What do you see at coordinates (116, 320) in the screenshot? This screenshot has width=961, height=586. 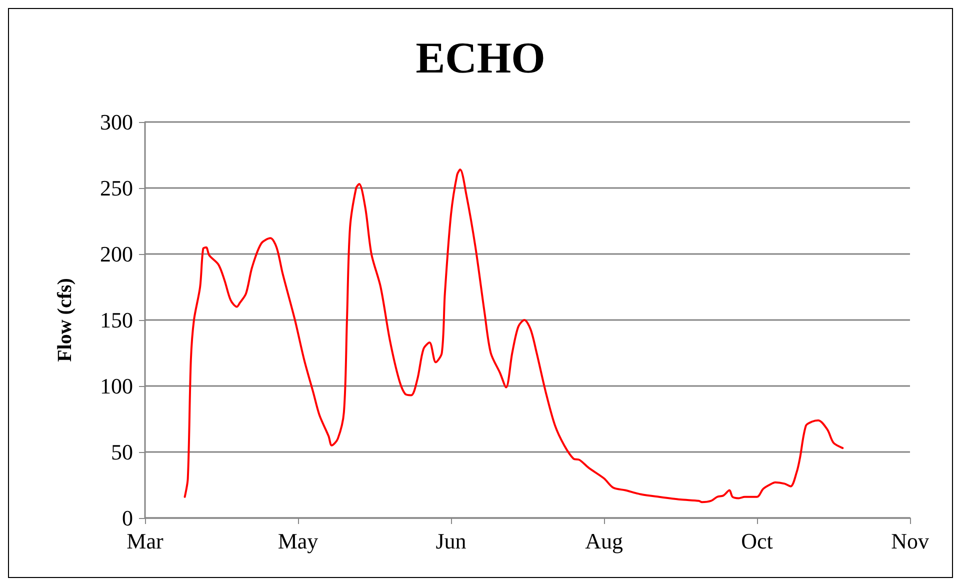 I see `y-tick-label: 150` at bounding box center [116, 320].